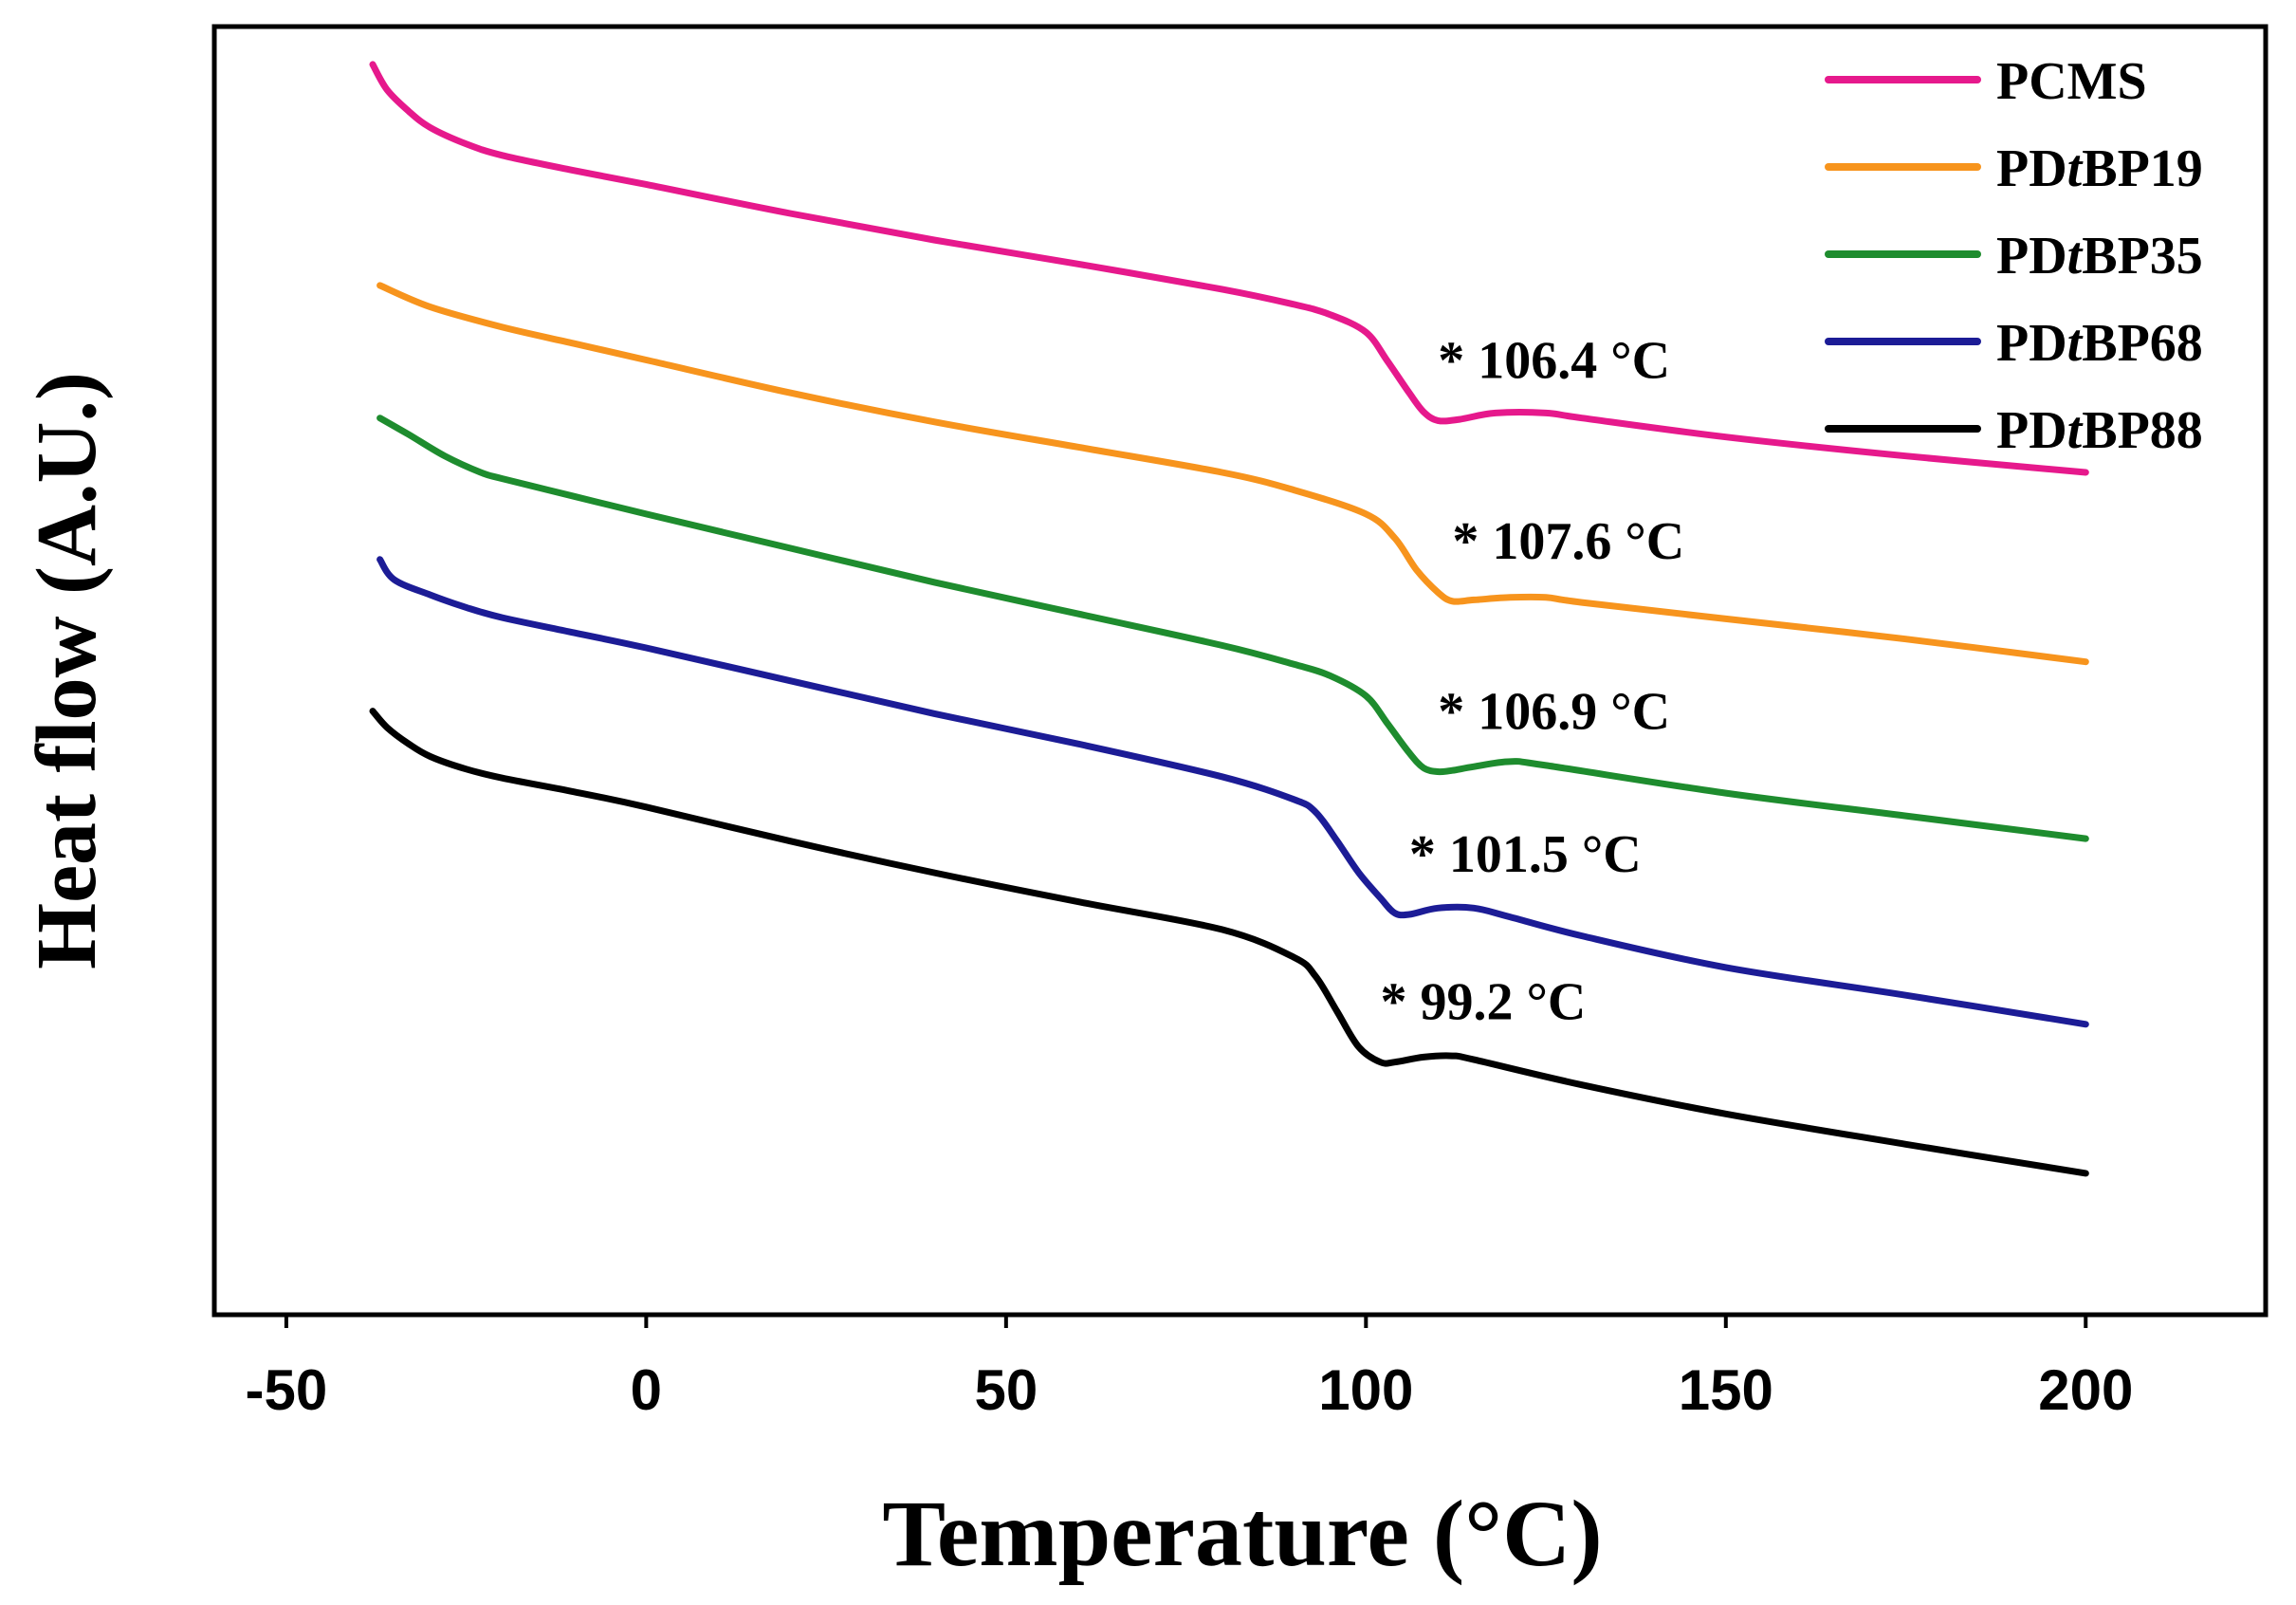 This screenshot has height=1605, width=2296. Describe the element at coordinates (287, 1390) in the screenshot. I see `x-tick-label: -50` at that location.